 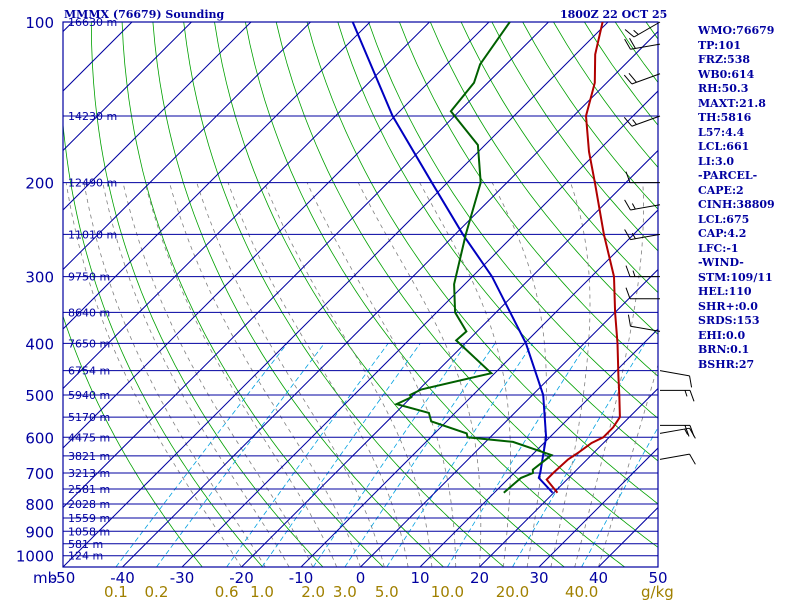 What do you see at coordinates (726, 364) in the screenshot?
I see `stat-item: BSHR:27` at bounding box center [726, 364].